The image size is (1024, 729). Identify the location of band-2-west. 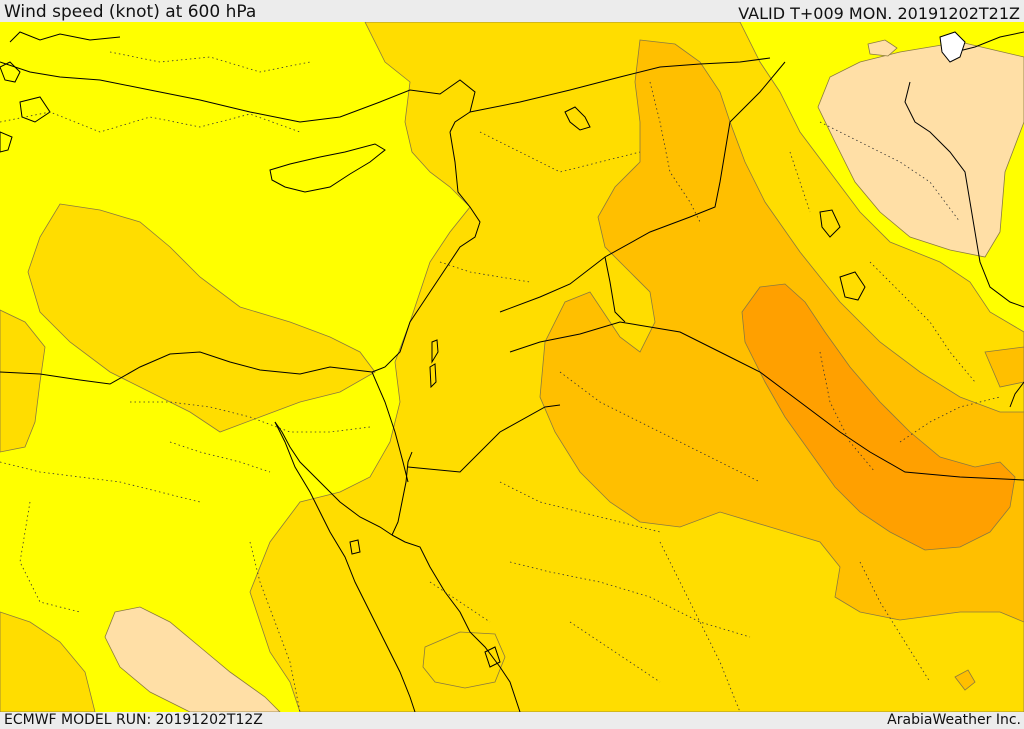
(201, 318).